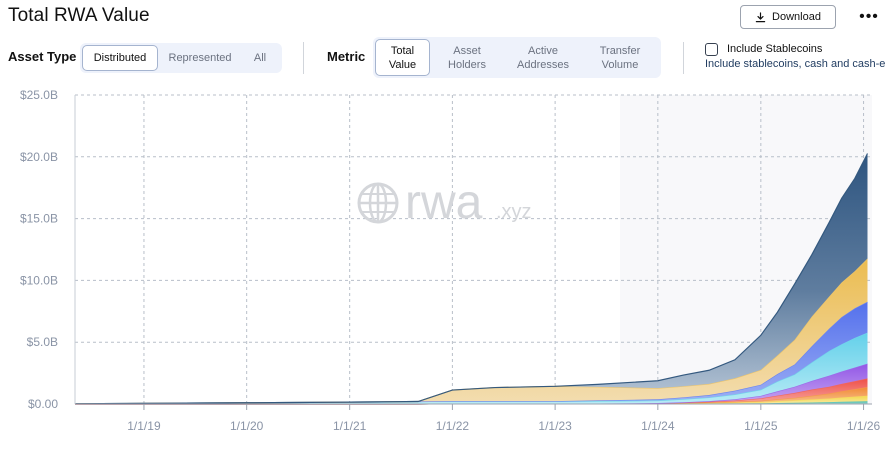 The width and height of the screenshot is (896, 450). Describe the element at coordinates (402, 50) in the screenshot. I see `metric-option-line: Total` at that location.